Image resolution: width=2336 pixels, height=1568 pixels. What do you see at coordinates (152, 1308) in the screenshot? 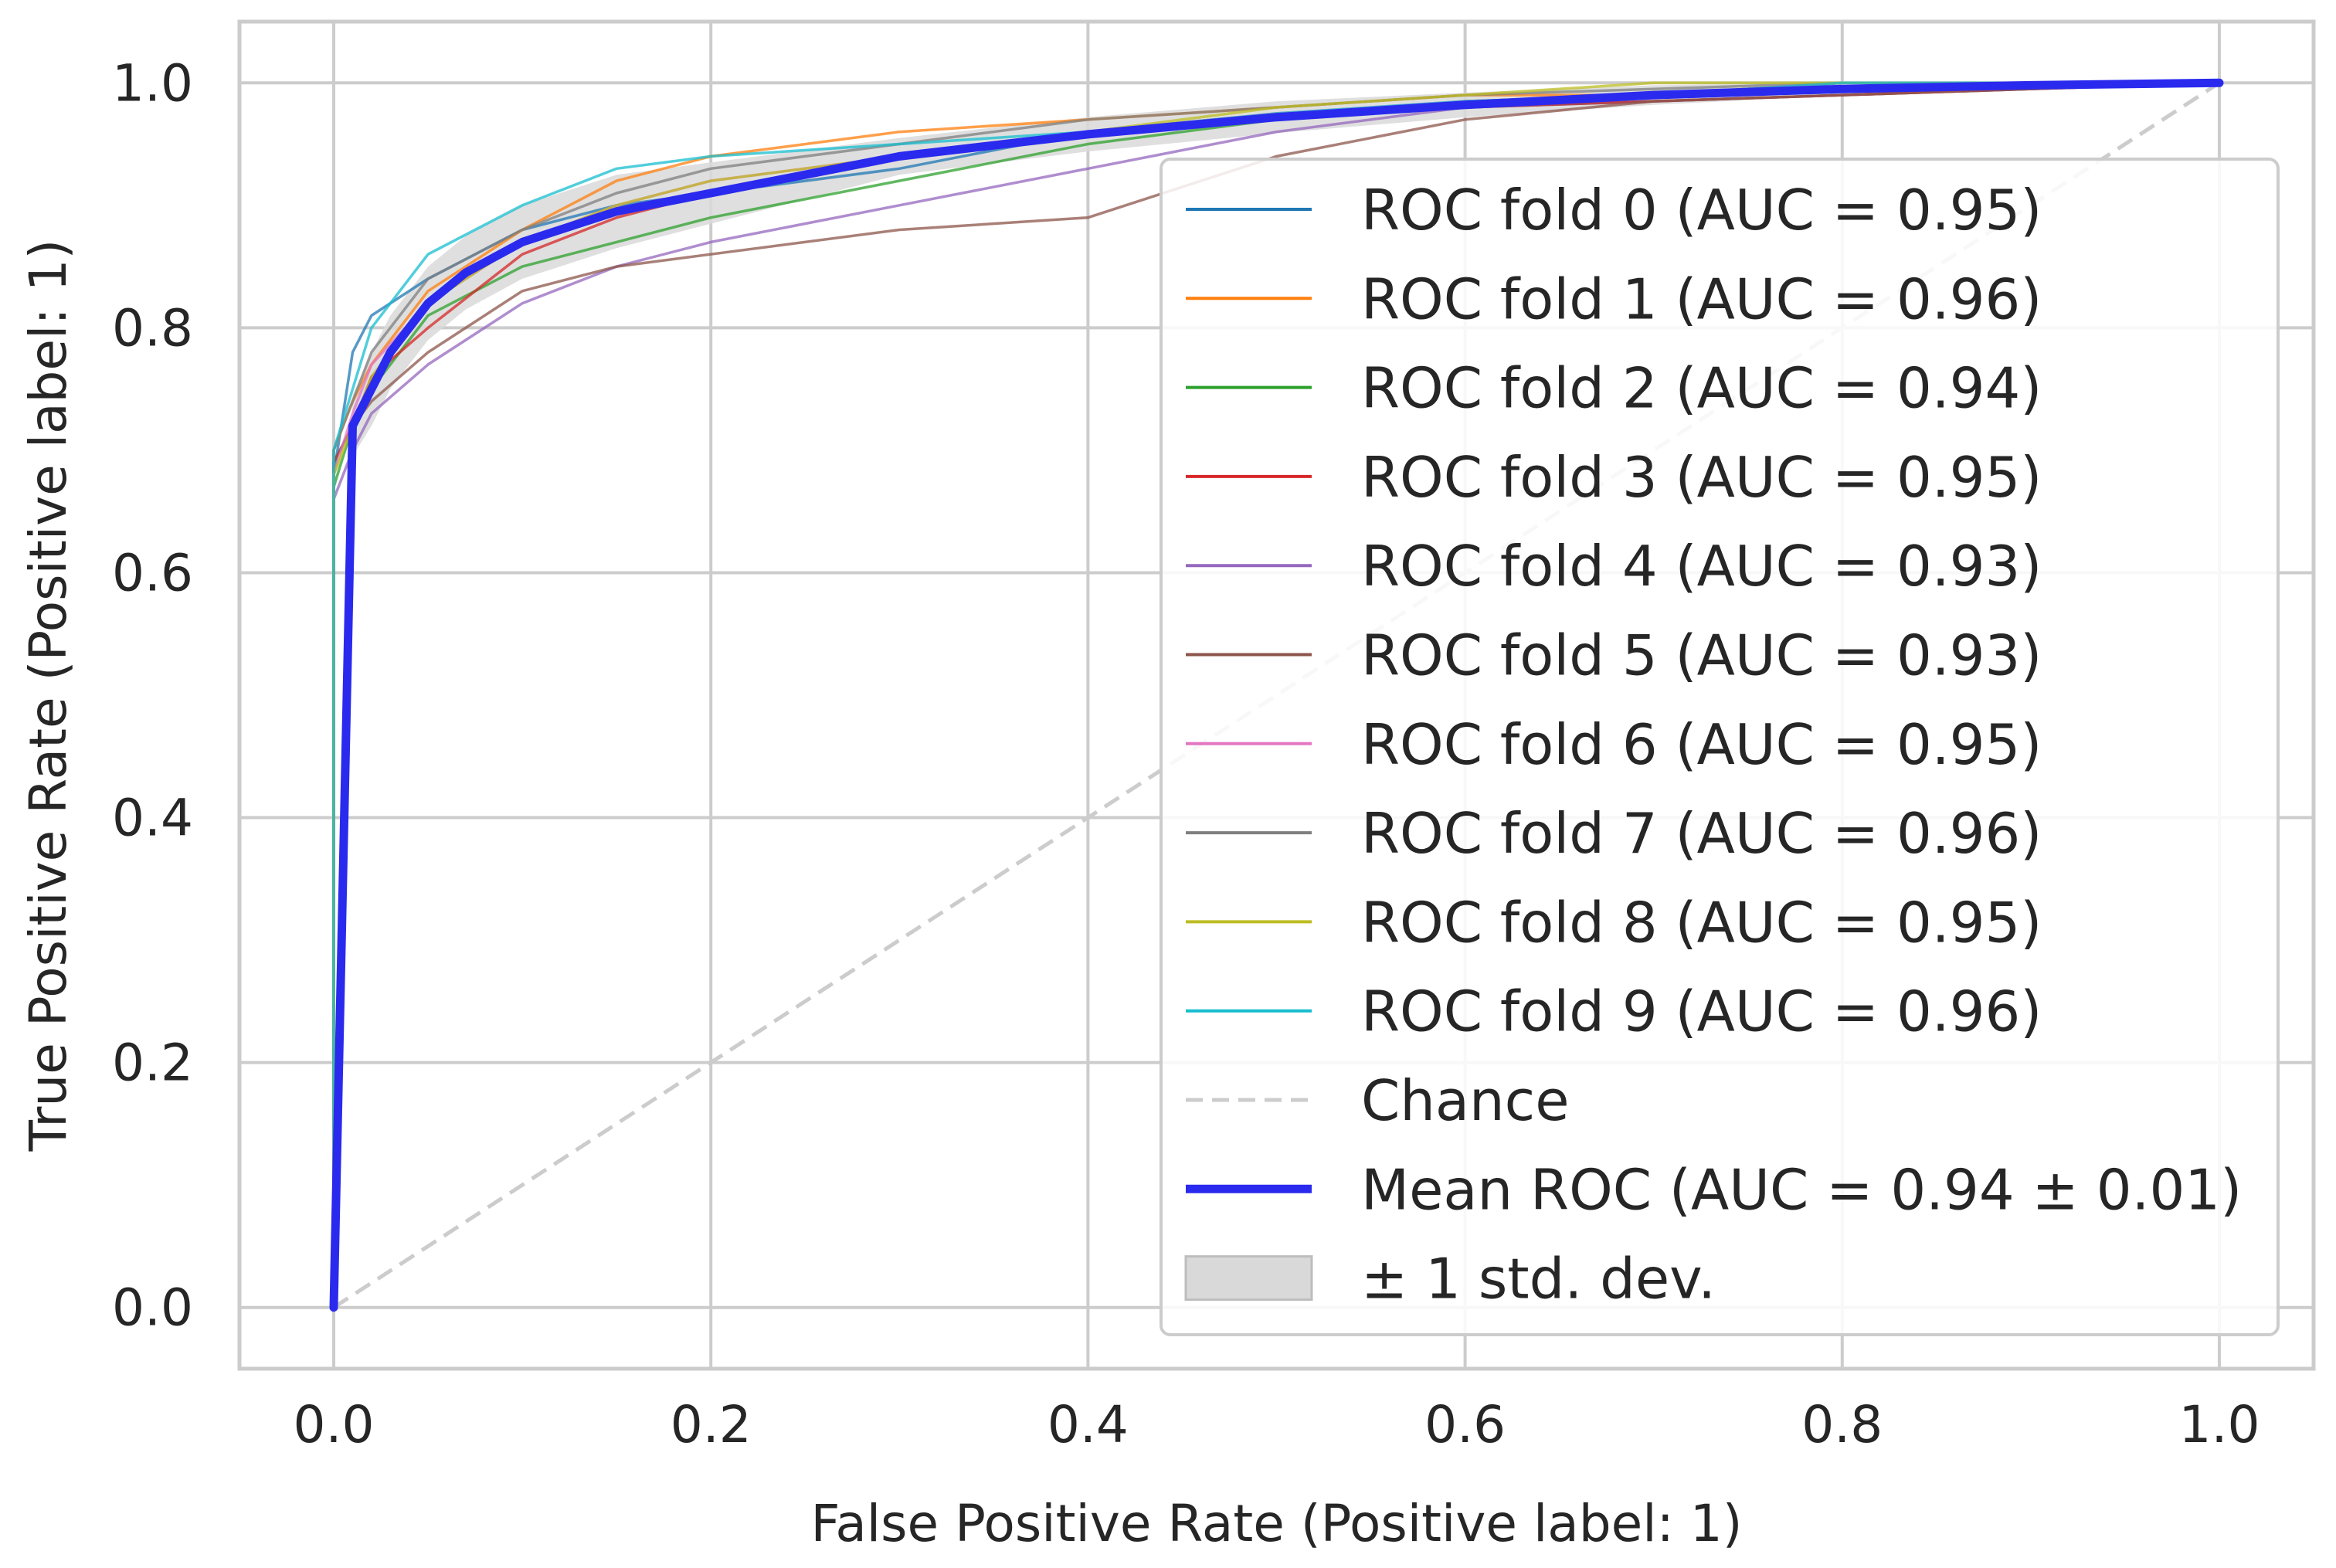
I see `y-tick-label: 0.0` at bounding box center [152, 1308].